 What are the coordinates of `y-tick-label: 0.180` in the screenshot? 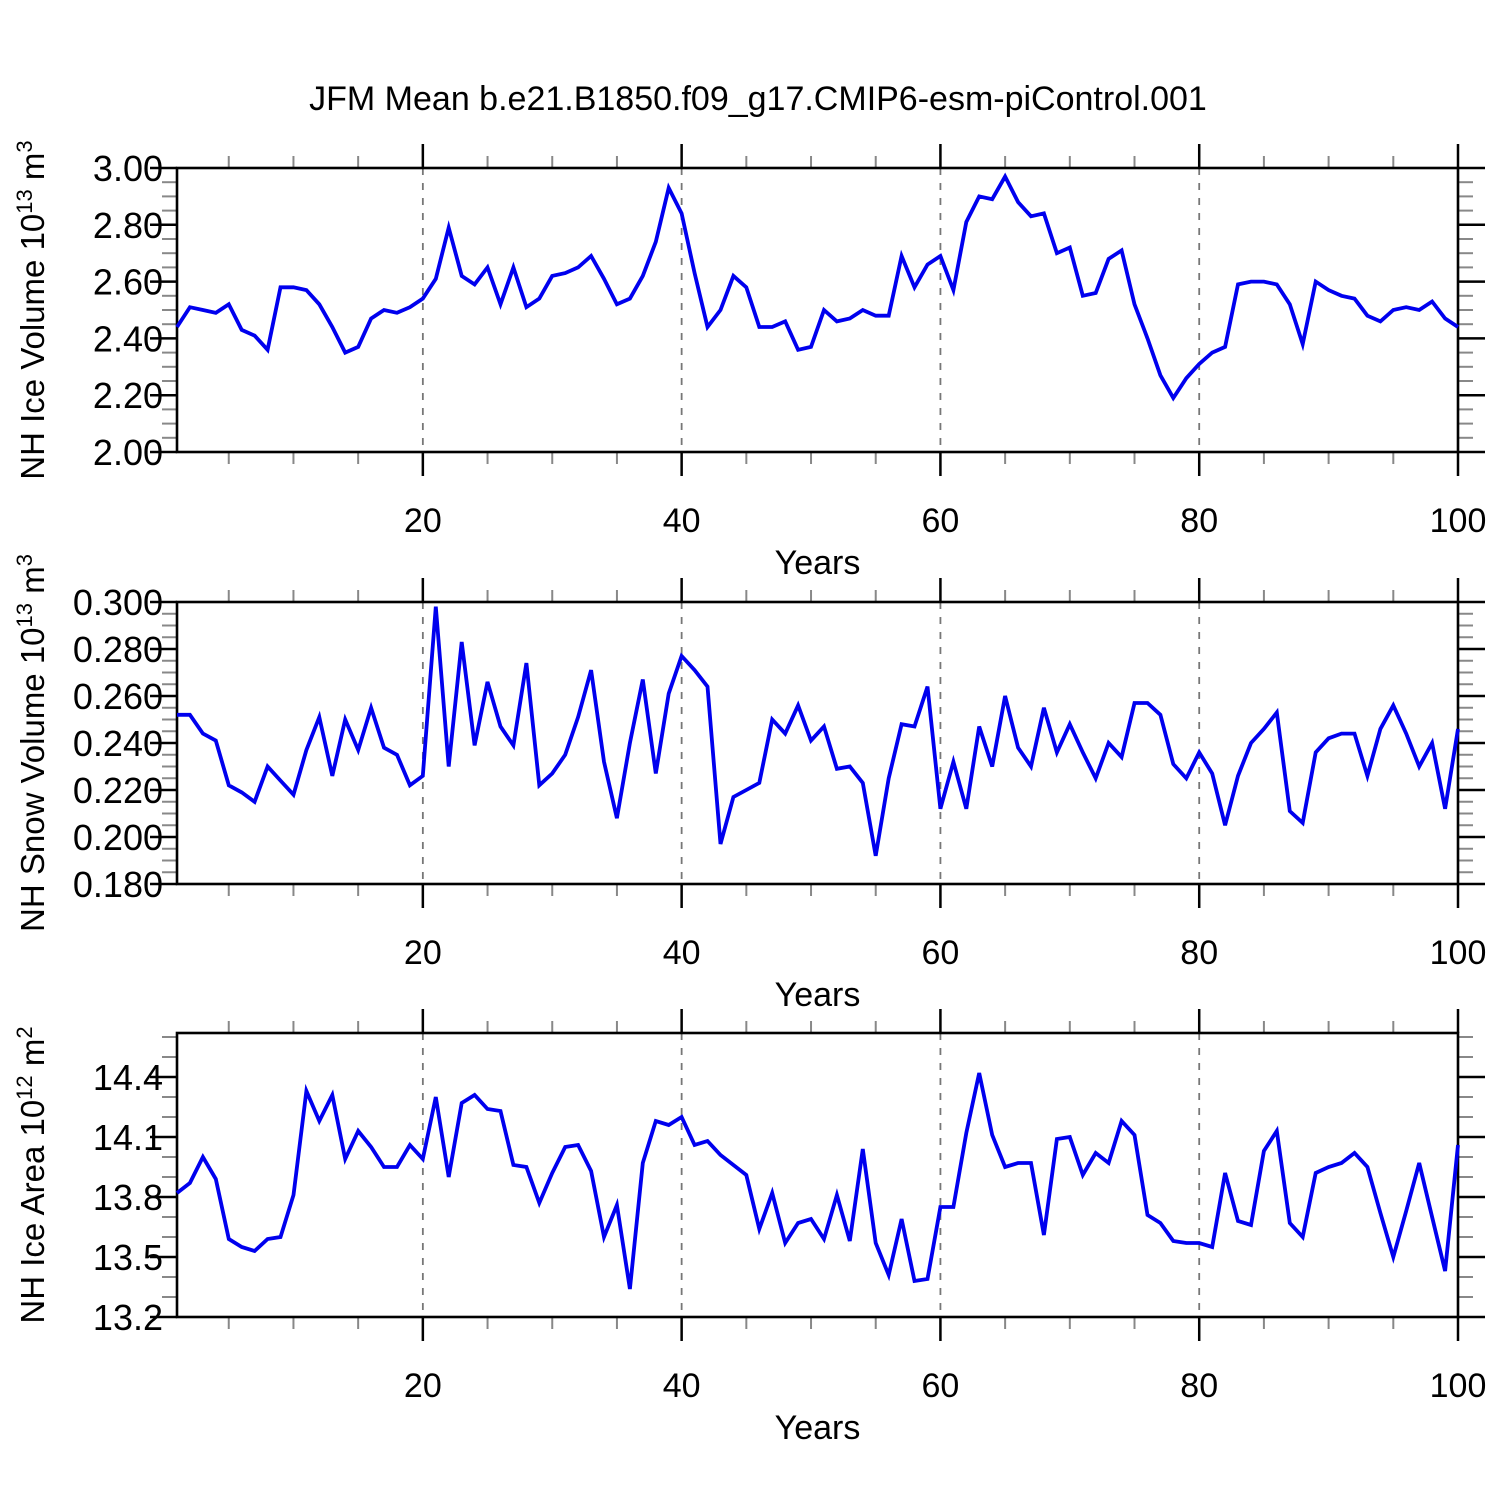 It's located at (118, 884).